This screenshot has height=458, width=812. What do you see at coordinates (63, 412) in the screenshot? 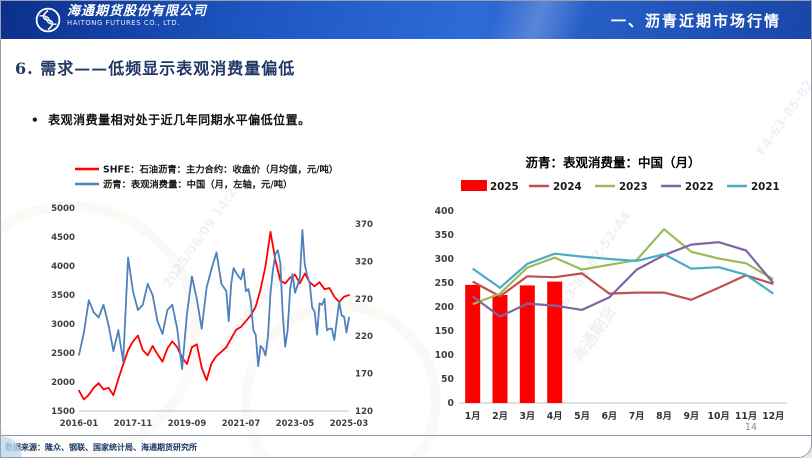
I see `left-axis-tick: 1500` at bounding box center [63, 412].